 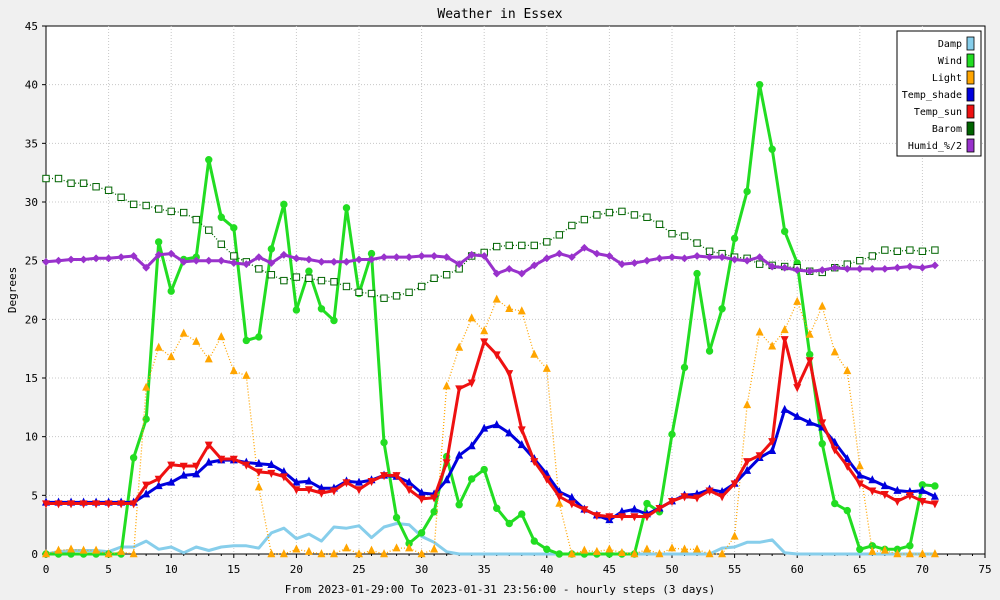 What do you see at coordinates (358, 569) in the screenshot?
I see `x-tick-label: 25` at bounding box center [358, 569].